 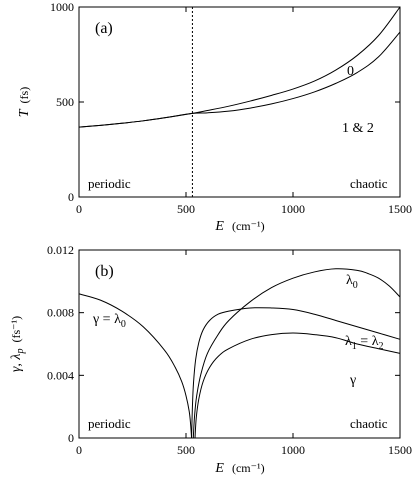 What do you see at coordinates (60, 375) in the screenshot?
I see `y-tick-label-b-1: 0.004` at bounding box center [60, 375].